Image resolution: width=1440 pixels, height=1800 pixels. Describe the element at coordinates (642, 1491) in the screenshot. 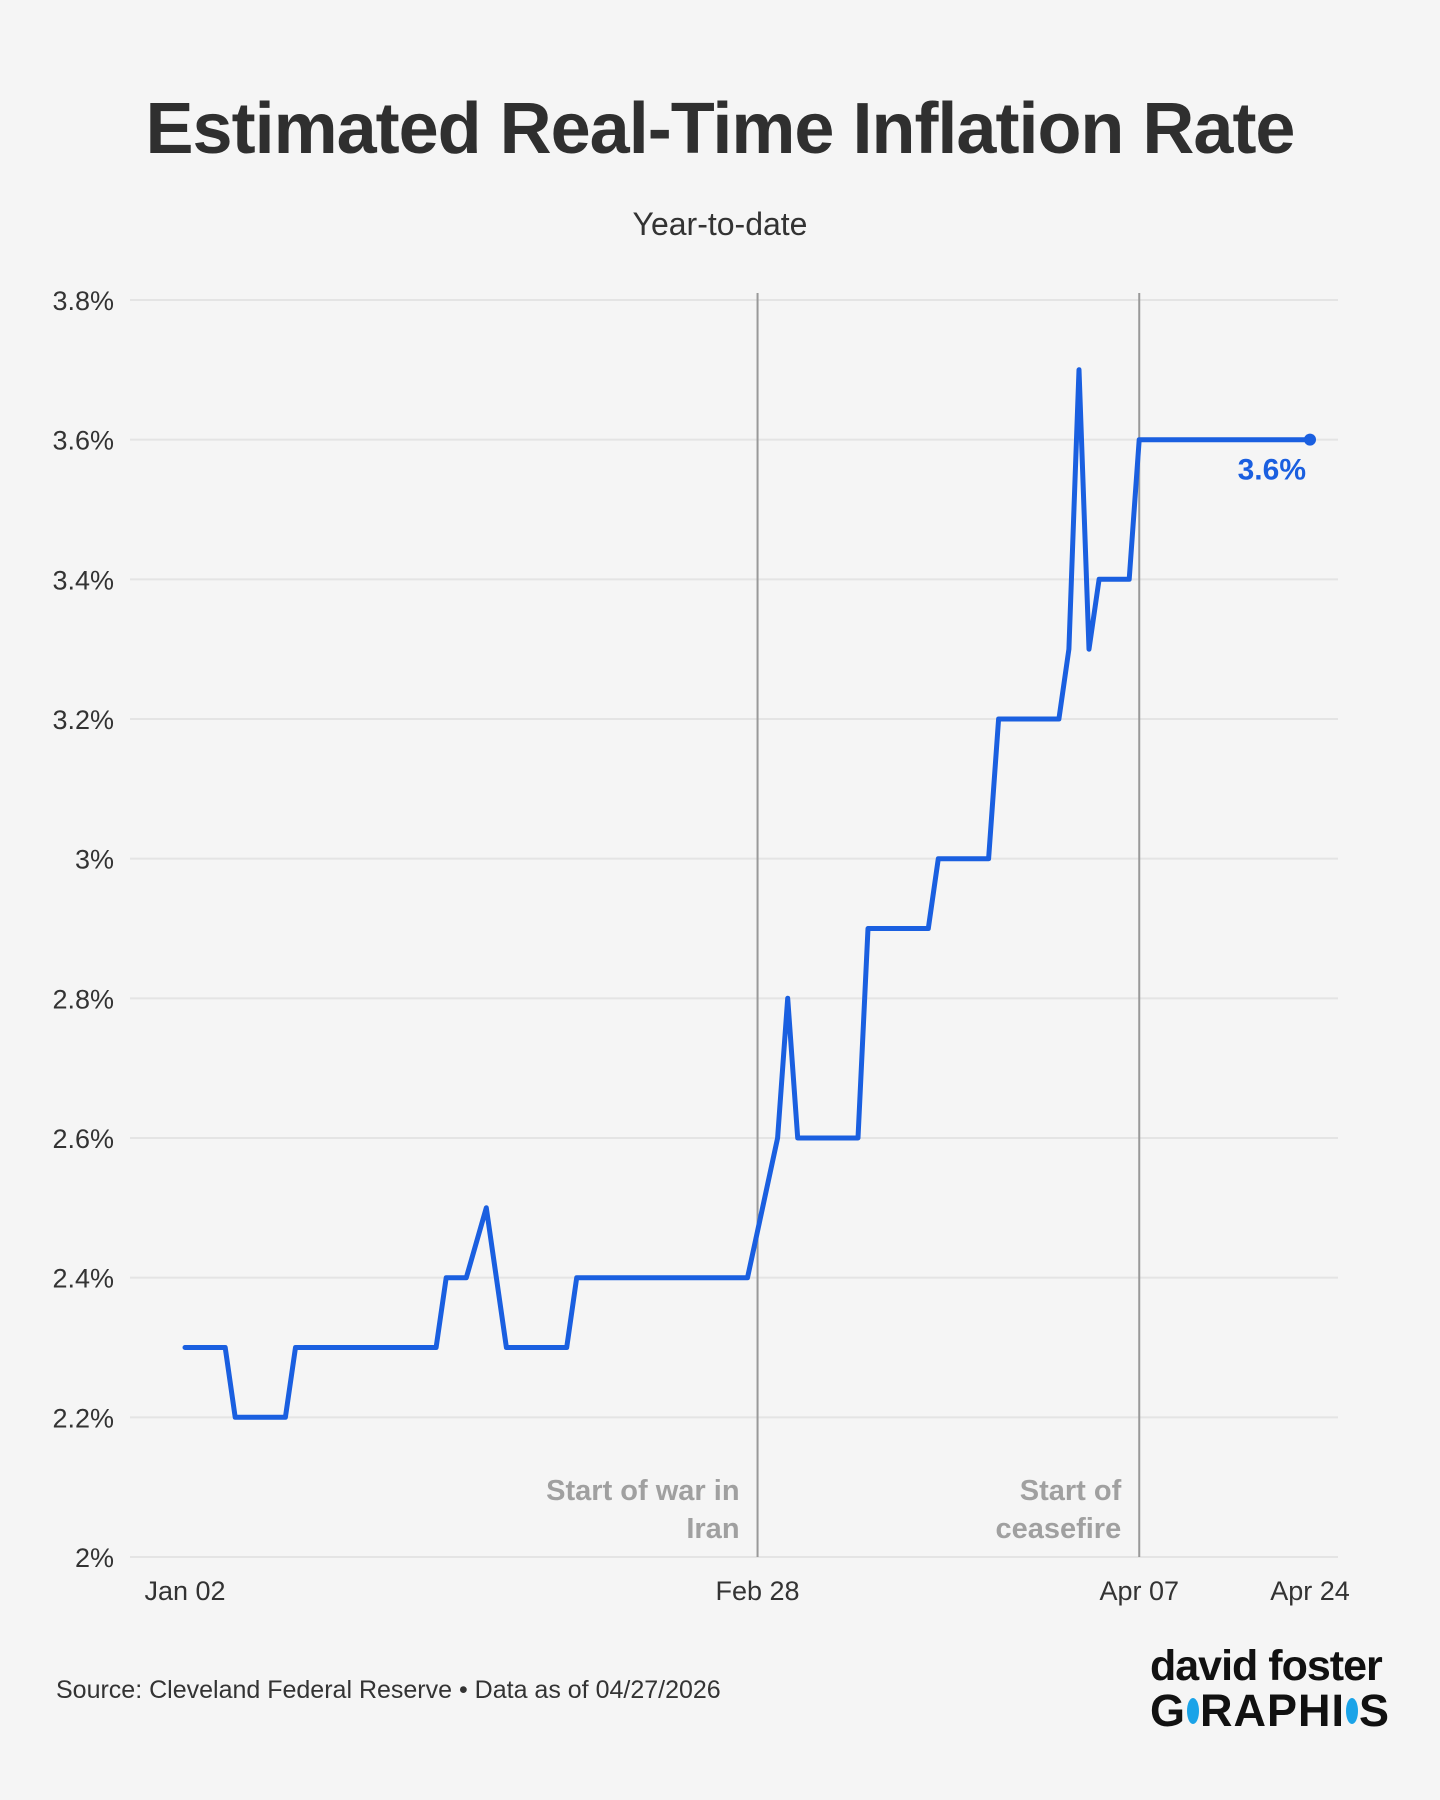

I see `annotation-label: Start of war in` at that location.